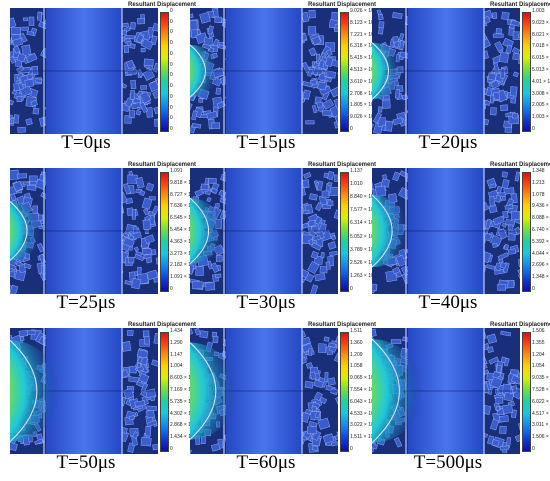 The height and width of the screenshot is (481, 550). I want to click on scale-tick-label: 6.740 × 10⁻¹, so click(541, 230).